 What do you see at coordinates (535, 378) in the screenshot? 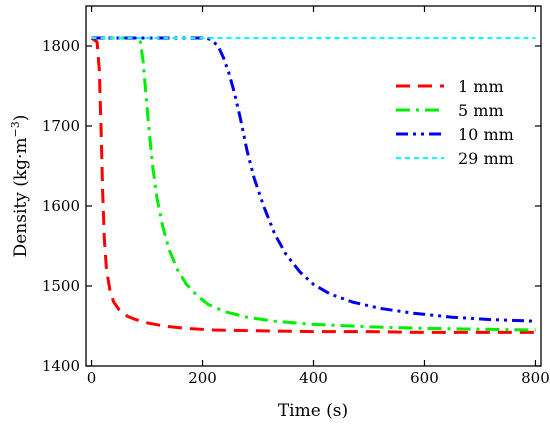
I see `x-tick-label: 800` at bounding box center [535, 378].